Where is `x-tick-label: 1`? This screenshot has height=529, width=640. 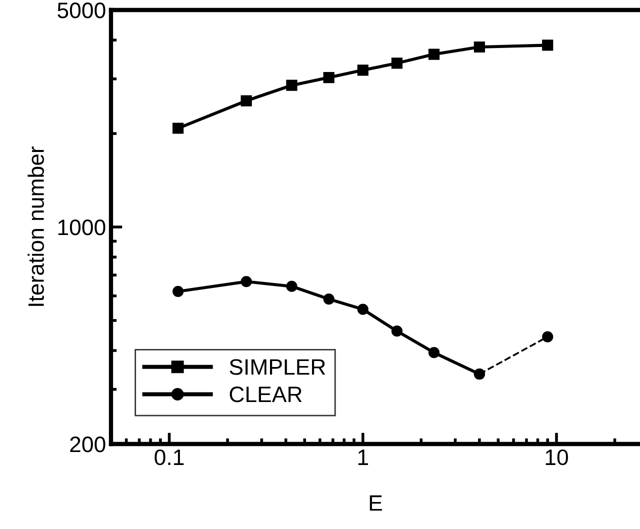 x-tick-label: 1 is located at coordinates (363, 457).